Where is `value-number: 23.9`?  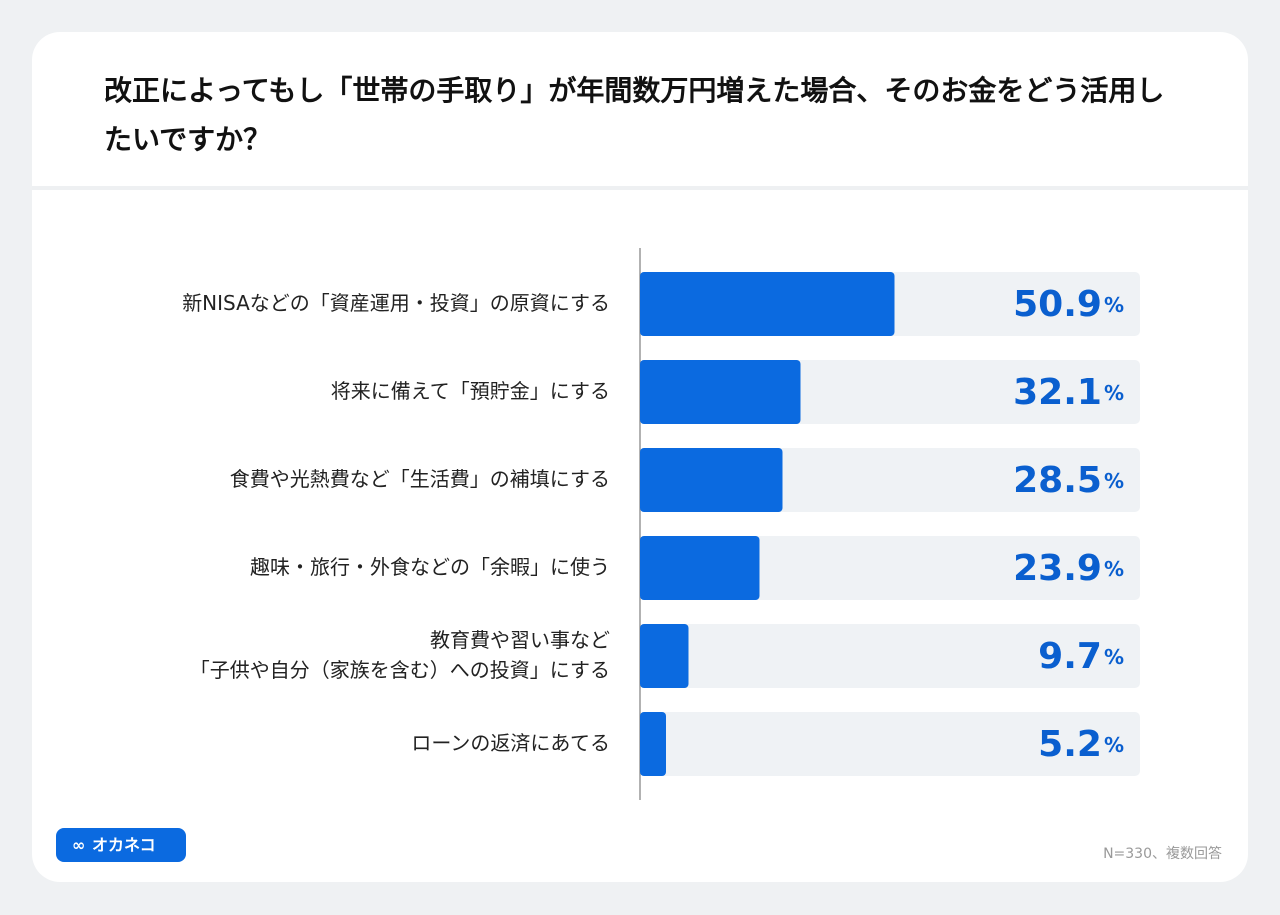
value-number: 23.9 is located at coordinates (1057, 568).